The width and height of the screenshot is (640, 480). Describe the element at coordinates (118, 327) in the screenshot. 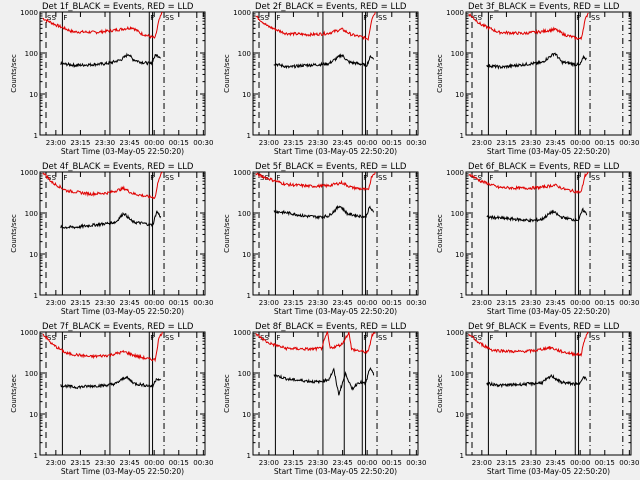

I see `panel-title: Det 7f_BLACK = Events, RED = LLD` at that location.